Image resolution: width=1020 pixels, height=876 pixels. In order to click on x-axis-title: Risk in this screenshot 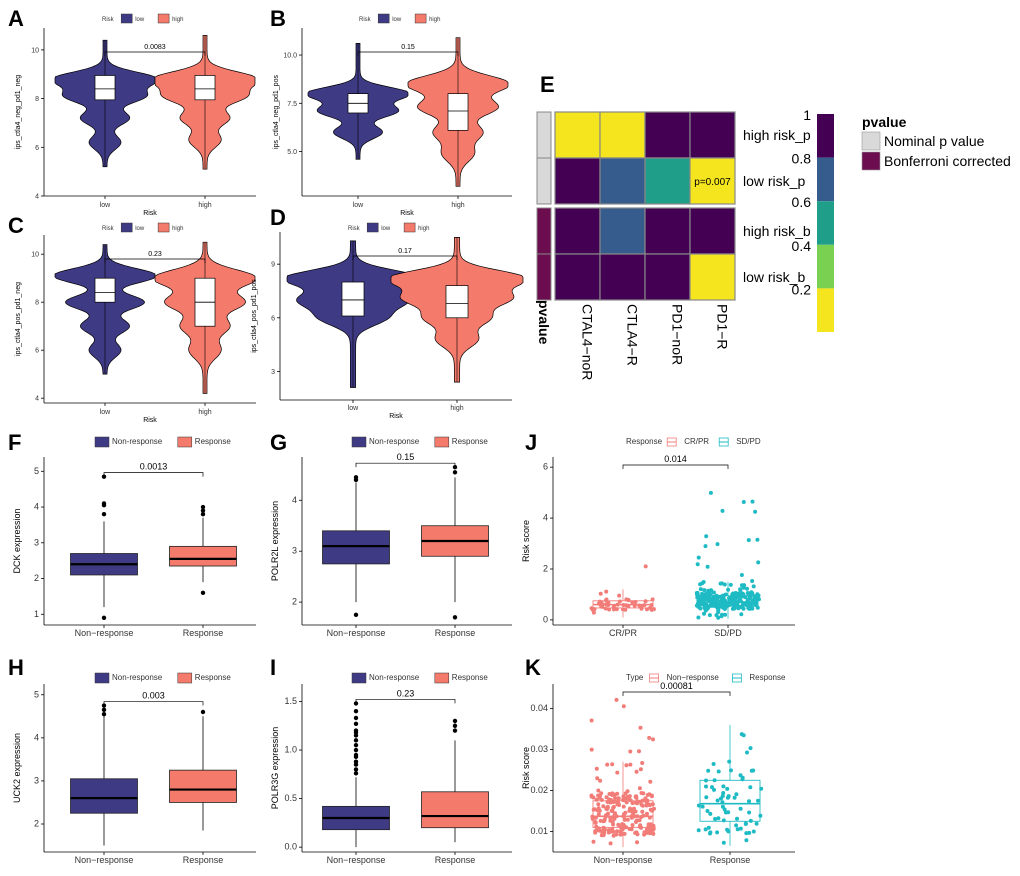, I will do `click(407, 213)`.